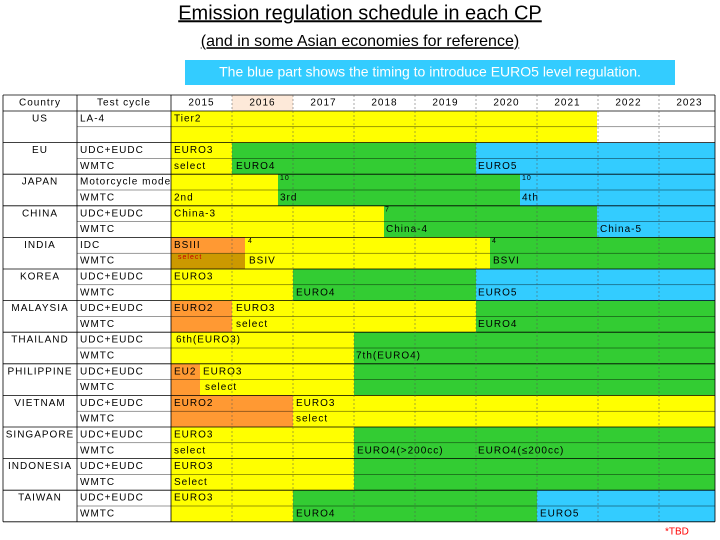 The width and height of the screenshot is (720, 540). I want to click on header-cell: Country, so click(40, 103).